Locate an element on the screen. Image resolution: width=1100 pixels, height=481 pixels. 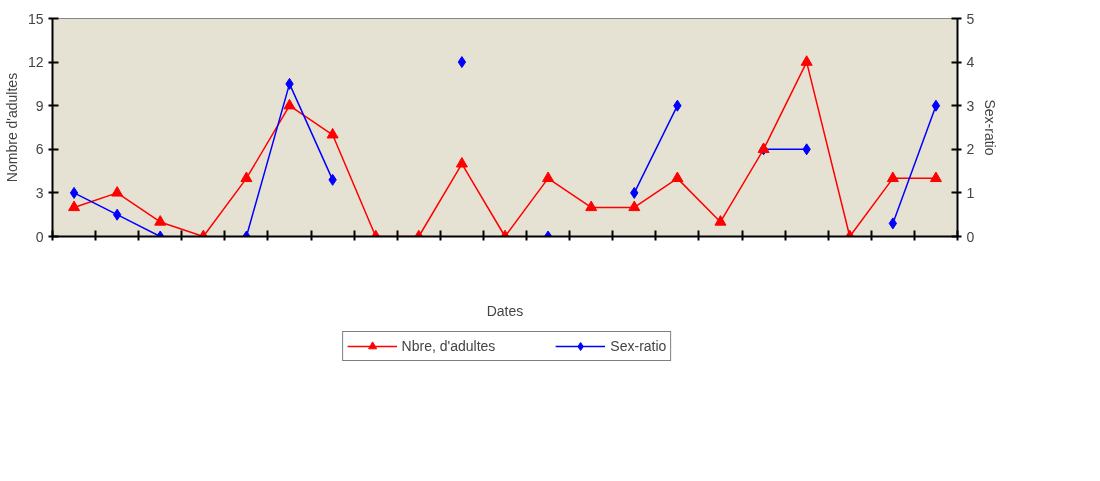
y-tick-label: 12 is located at coordinates (35, 62).